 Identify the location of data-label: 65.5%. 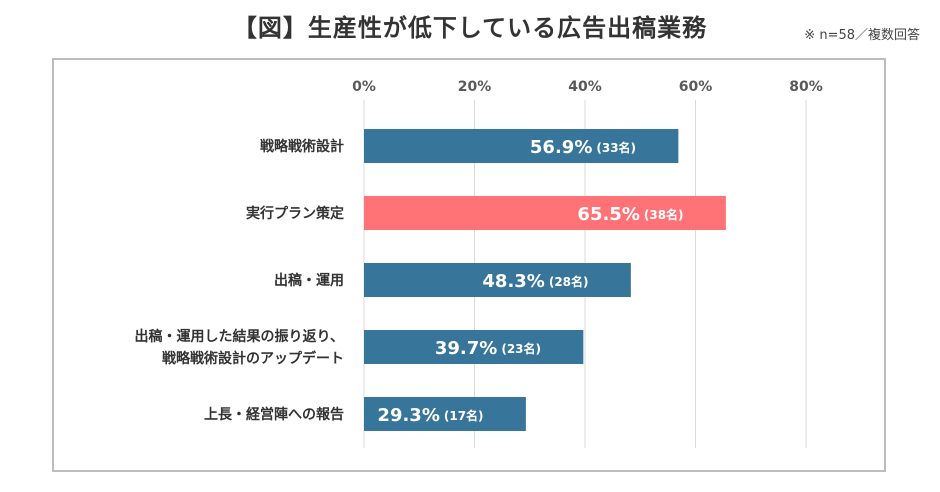
(608, 214).